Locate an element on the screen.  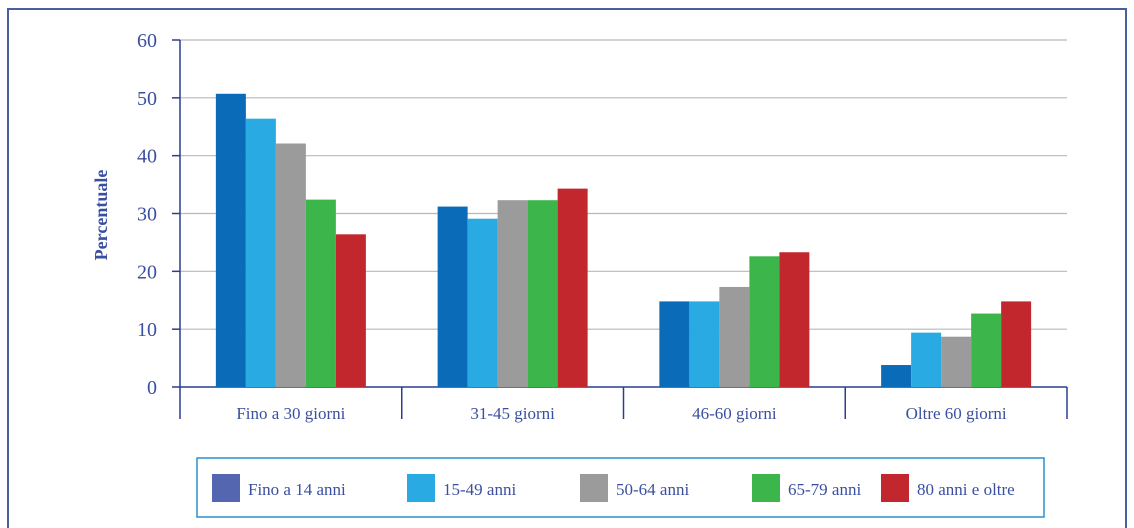
legend-label: 15-49 anni is located at coordinates (479, 489).